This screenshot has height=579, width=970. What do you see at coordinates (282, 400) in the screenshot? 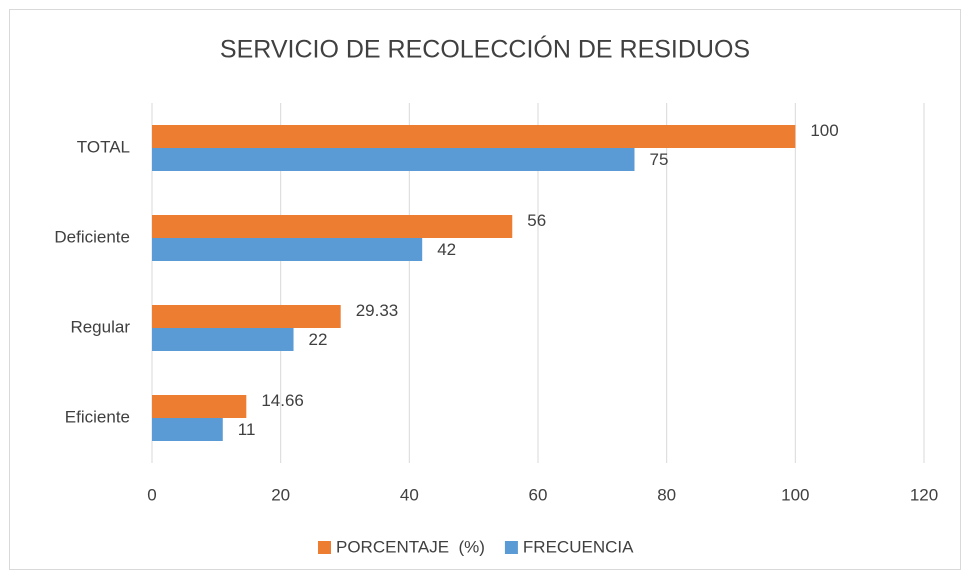
I see `data-label: 14.66` at bounding box center [282, 400].